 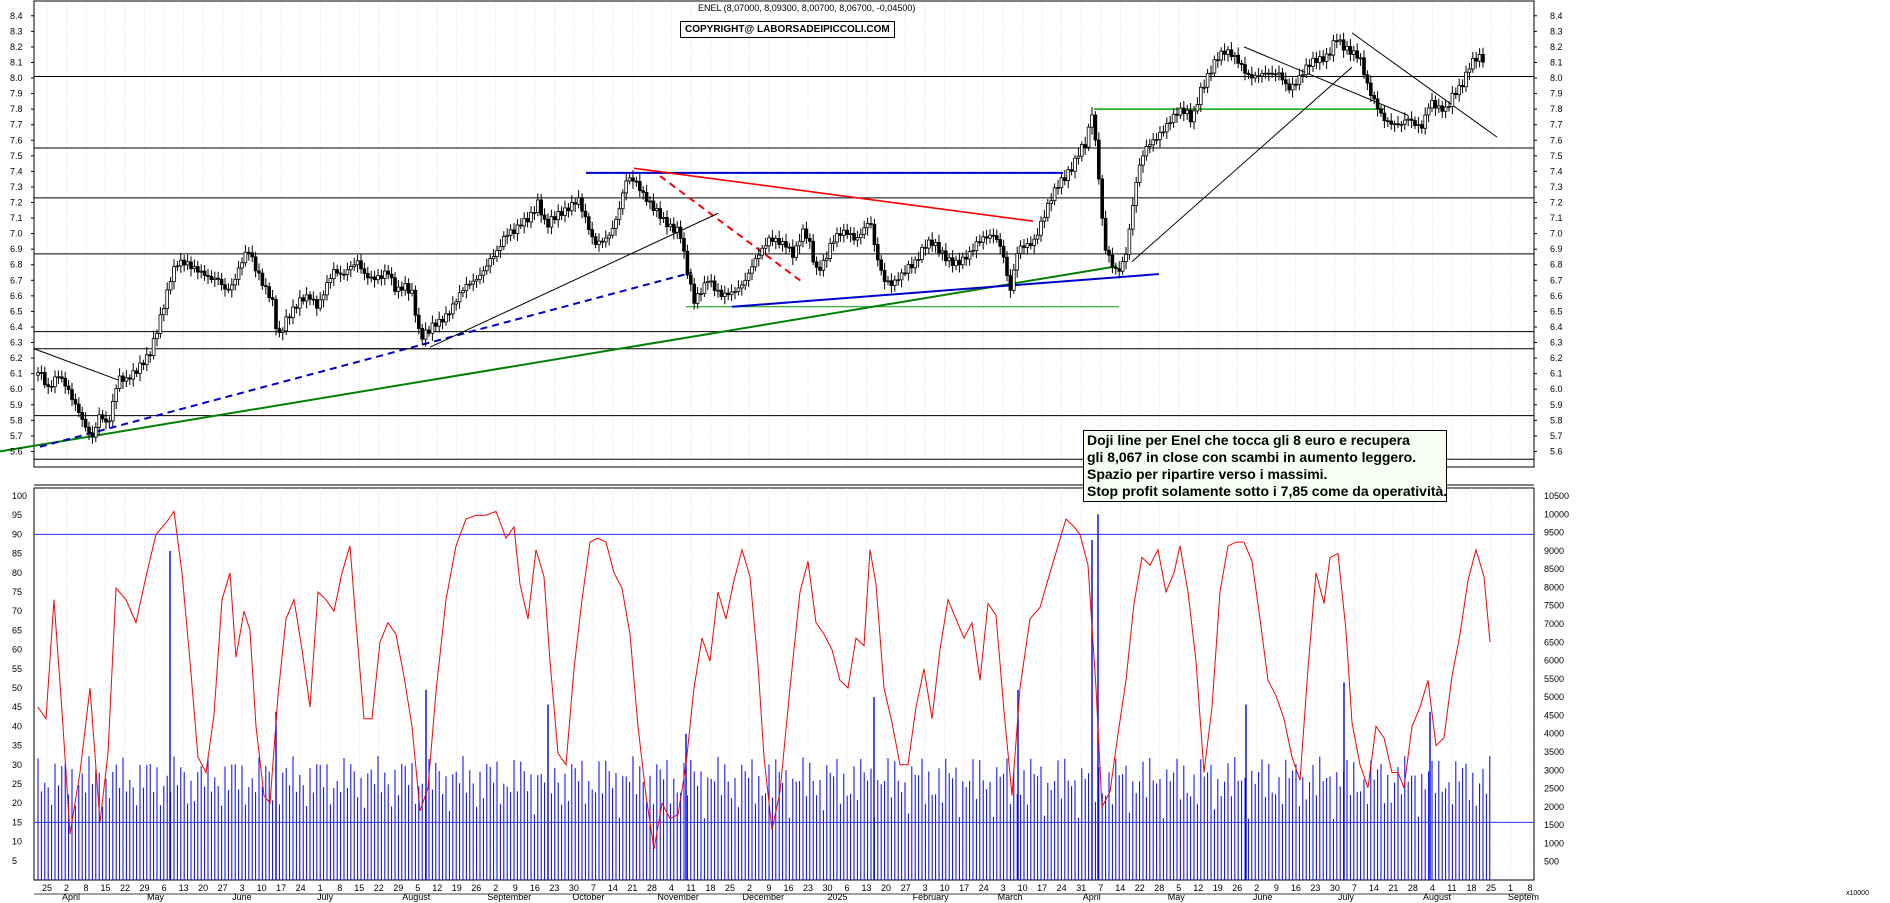 What do you see at coordinates (16, 405) in the screenshot?
I see `price-tick-label-left: 5.9` at bounding box center [16, 405].